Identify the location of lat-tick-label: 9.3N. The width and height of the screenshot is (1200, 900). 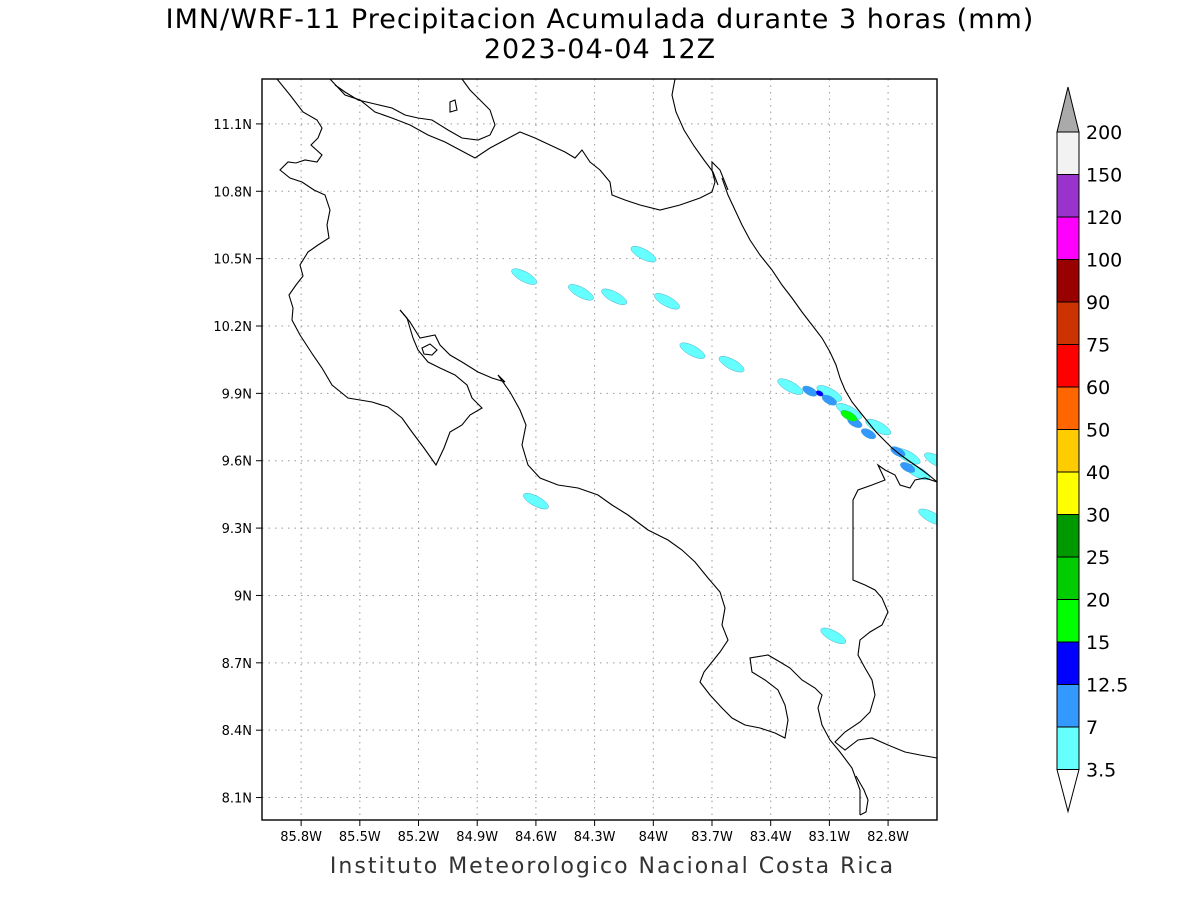
(237, 529).